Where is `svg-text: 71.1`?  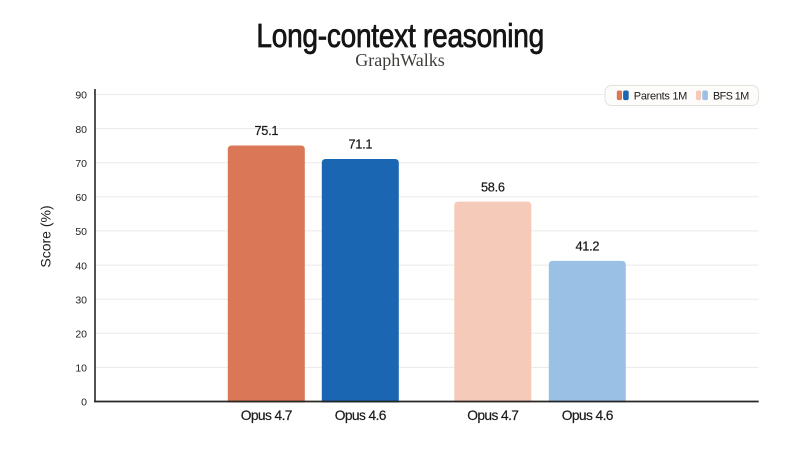
svg-text: 71.1 is located at coordinates (360, 144).